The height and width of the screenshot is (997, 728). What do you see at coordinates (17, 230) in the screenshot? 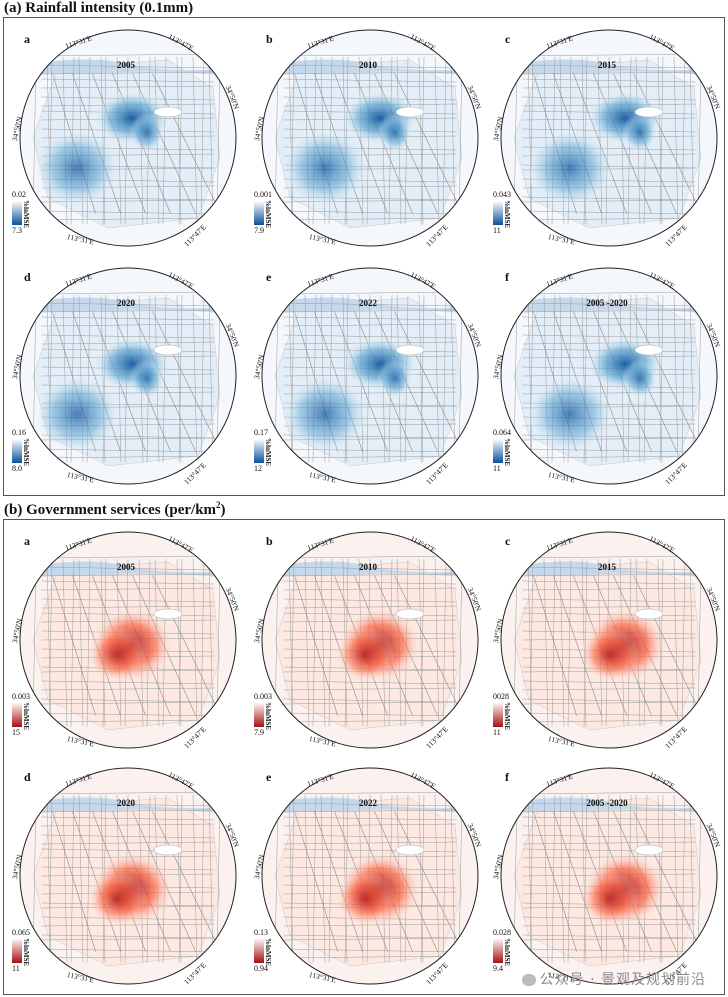
I see `legend-min: 7.3` at bounding box center [17, 230].